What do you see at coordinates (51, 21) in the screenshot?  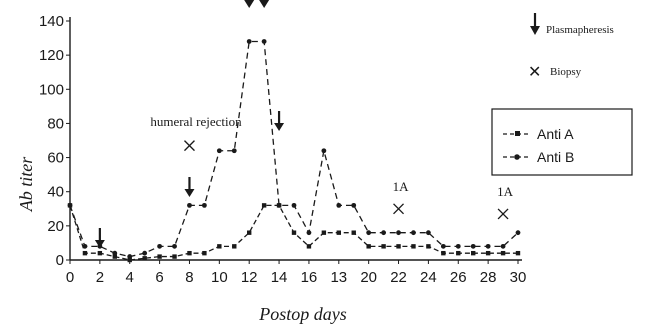 I see `y-tick-label: 140` at bounding box center [51, 21].